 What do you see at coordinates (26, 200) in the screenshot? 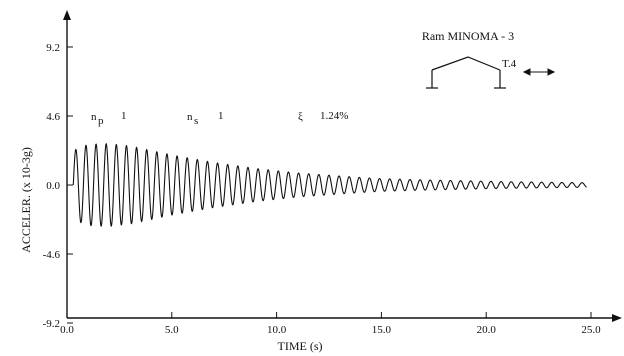
I see `y-axis-label: ACCELER. (x 10-3g)` at bounding box center [26, 200].